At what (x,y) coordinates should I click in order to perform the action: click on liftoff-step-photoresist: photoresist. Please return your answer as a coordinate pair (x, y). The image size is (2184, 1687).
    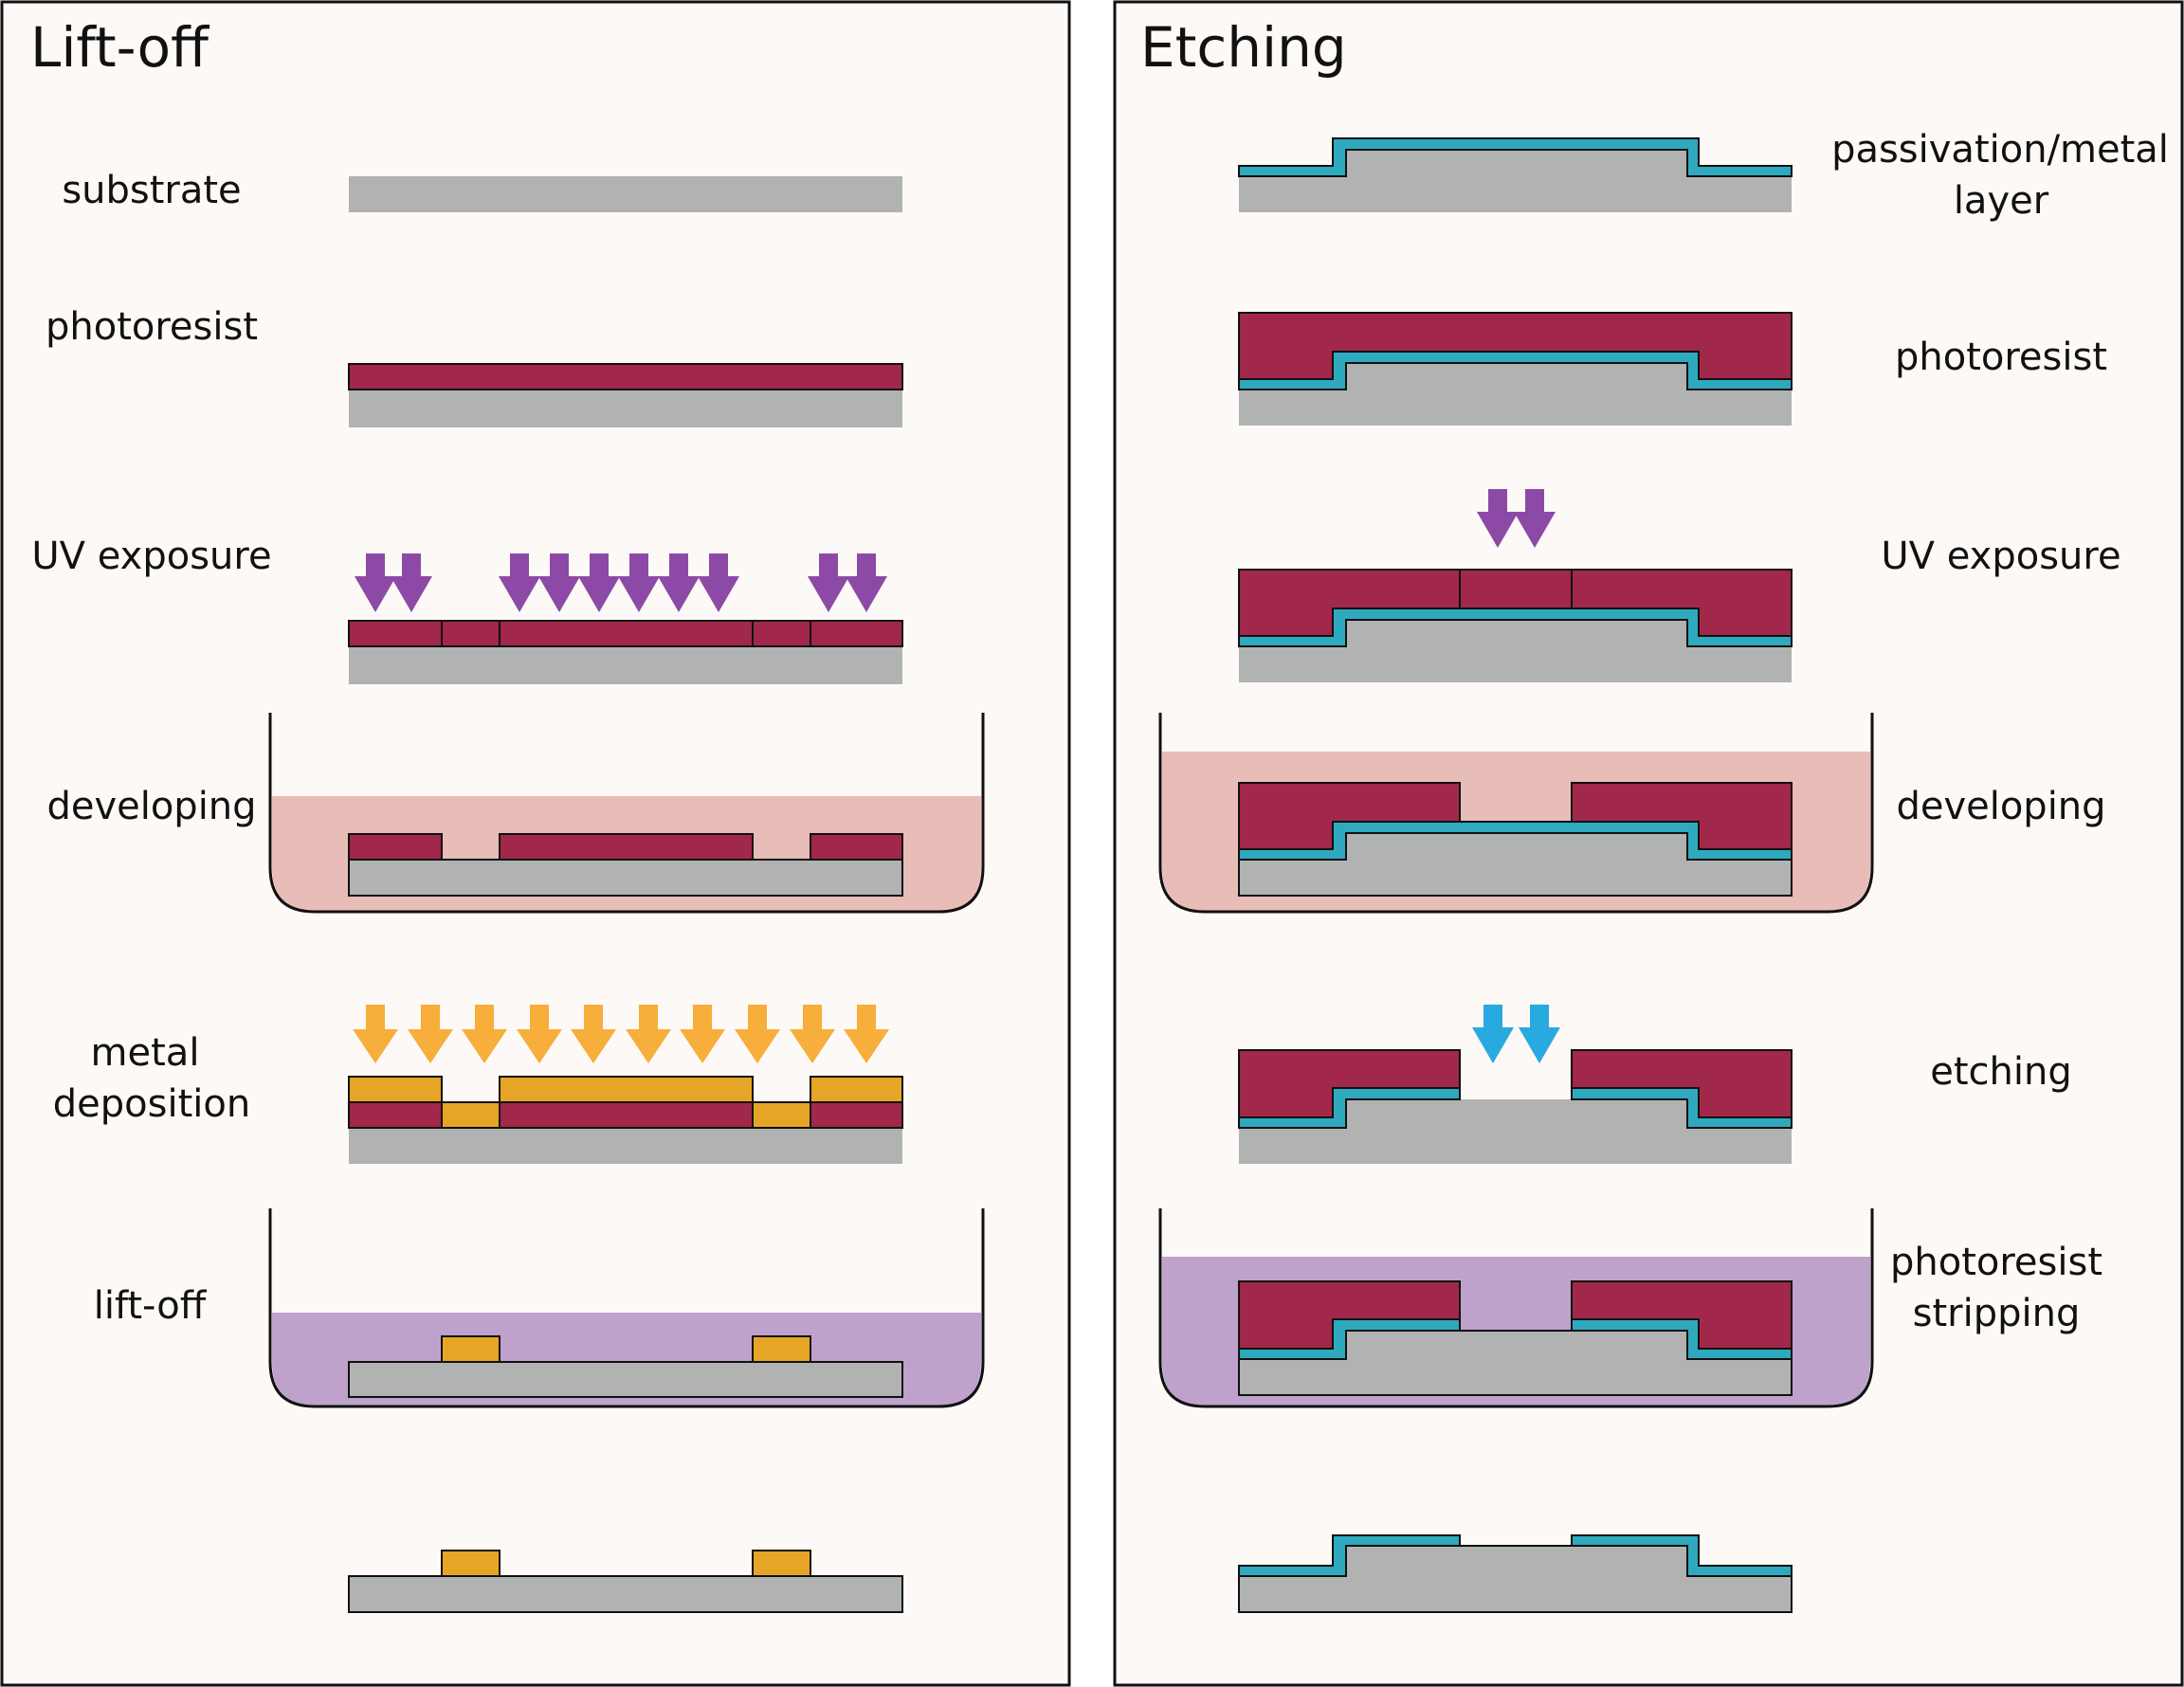
    Looking at the image, I should click on (474, 366).